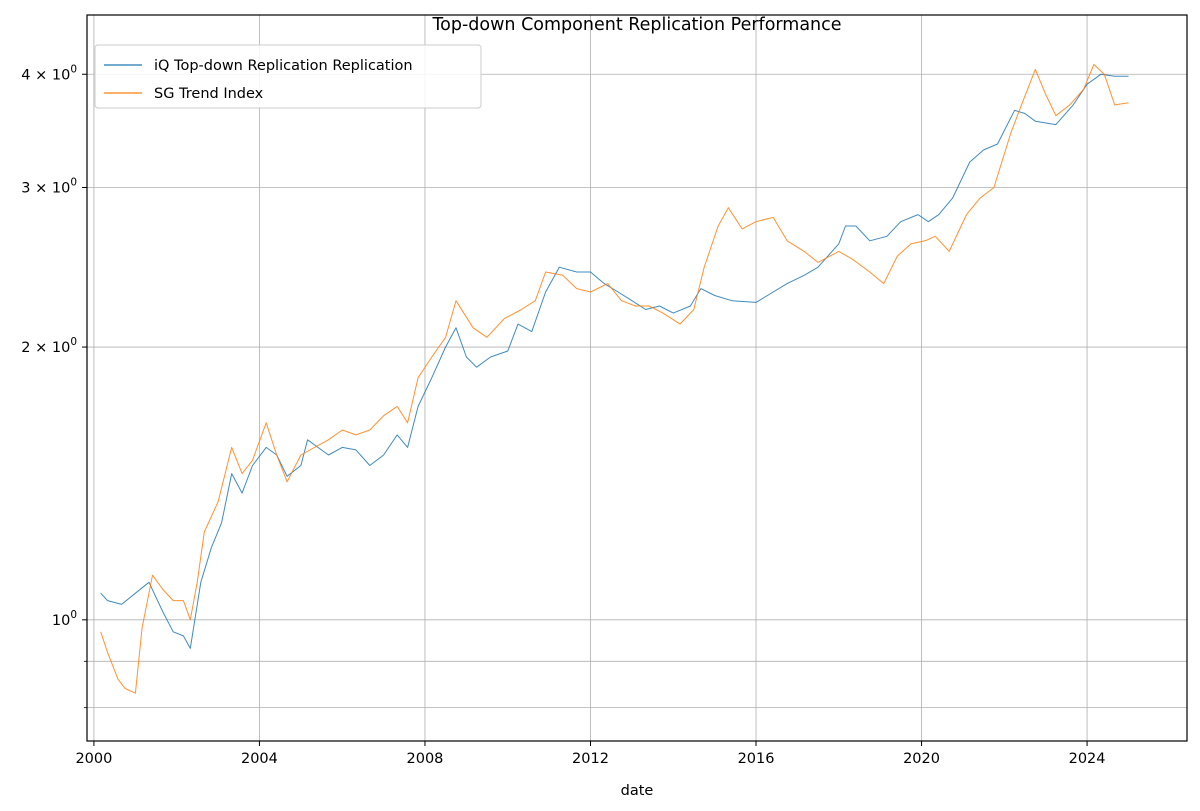 The width and height of the screenshot is (1200, 811). Describe the element at coordinates (93, 759) in the screenshot. I see `x-tick-label: 2000` at that location.